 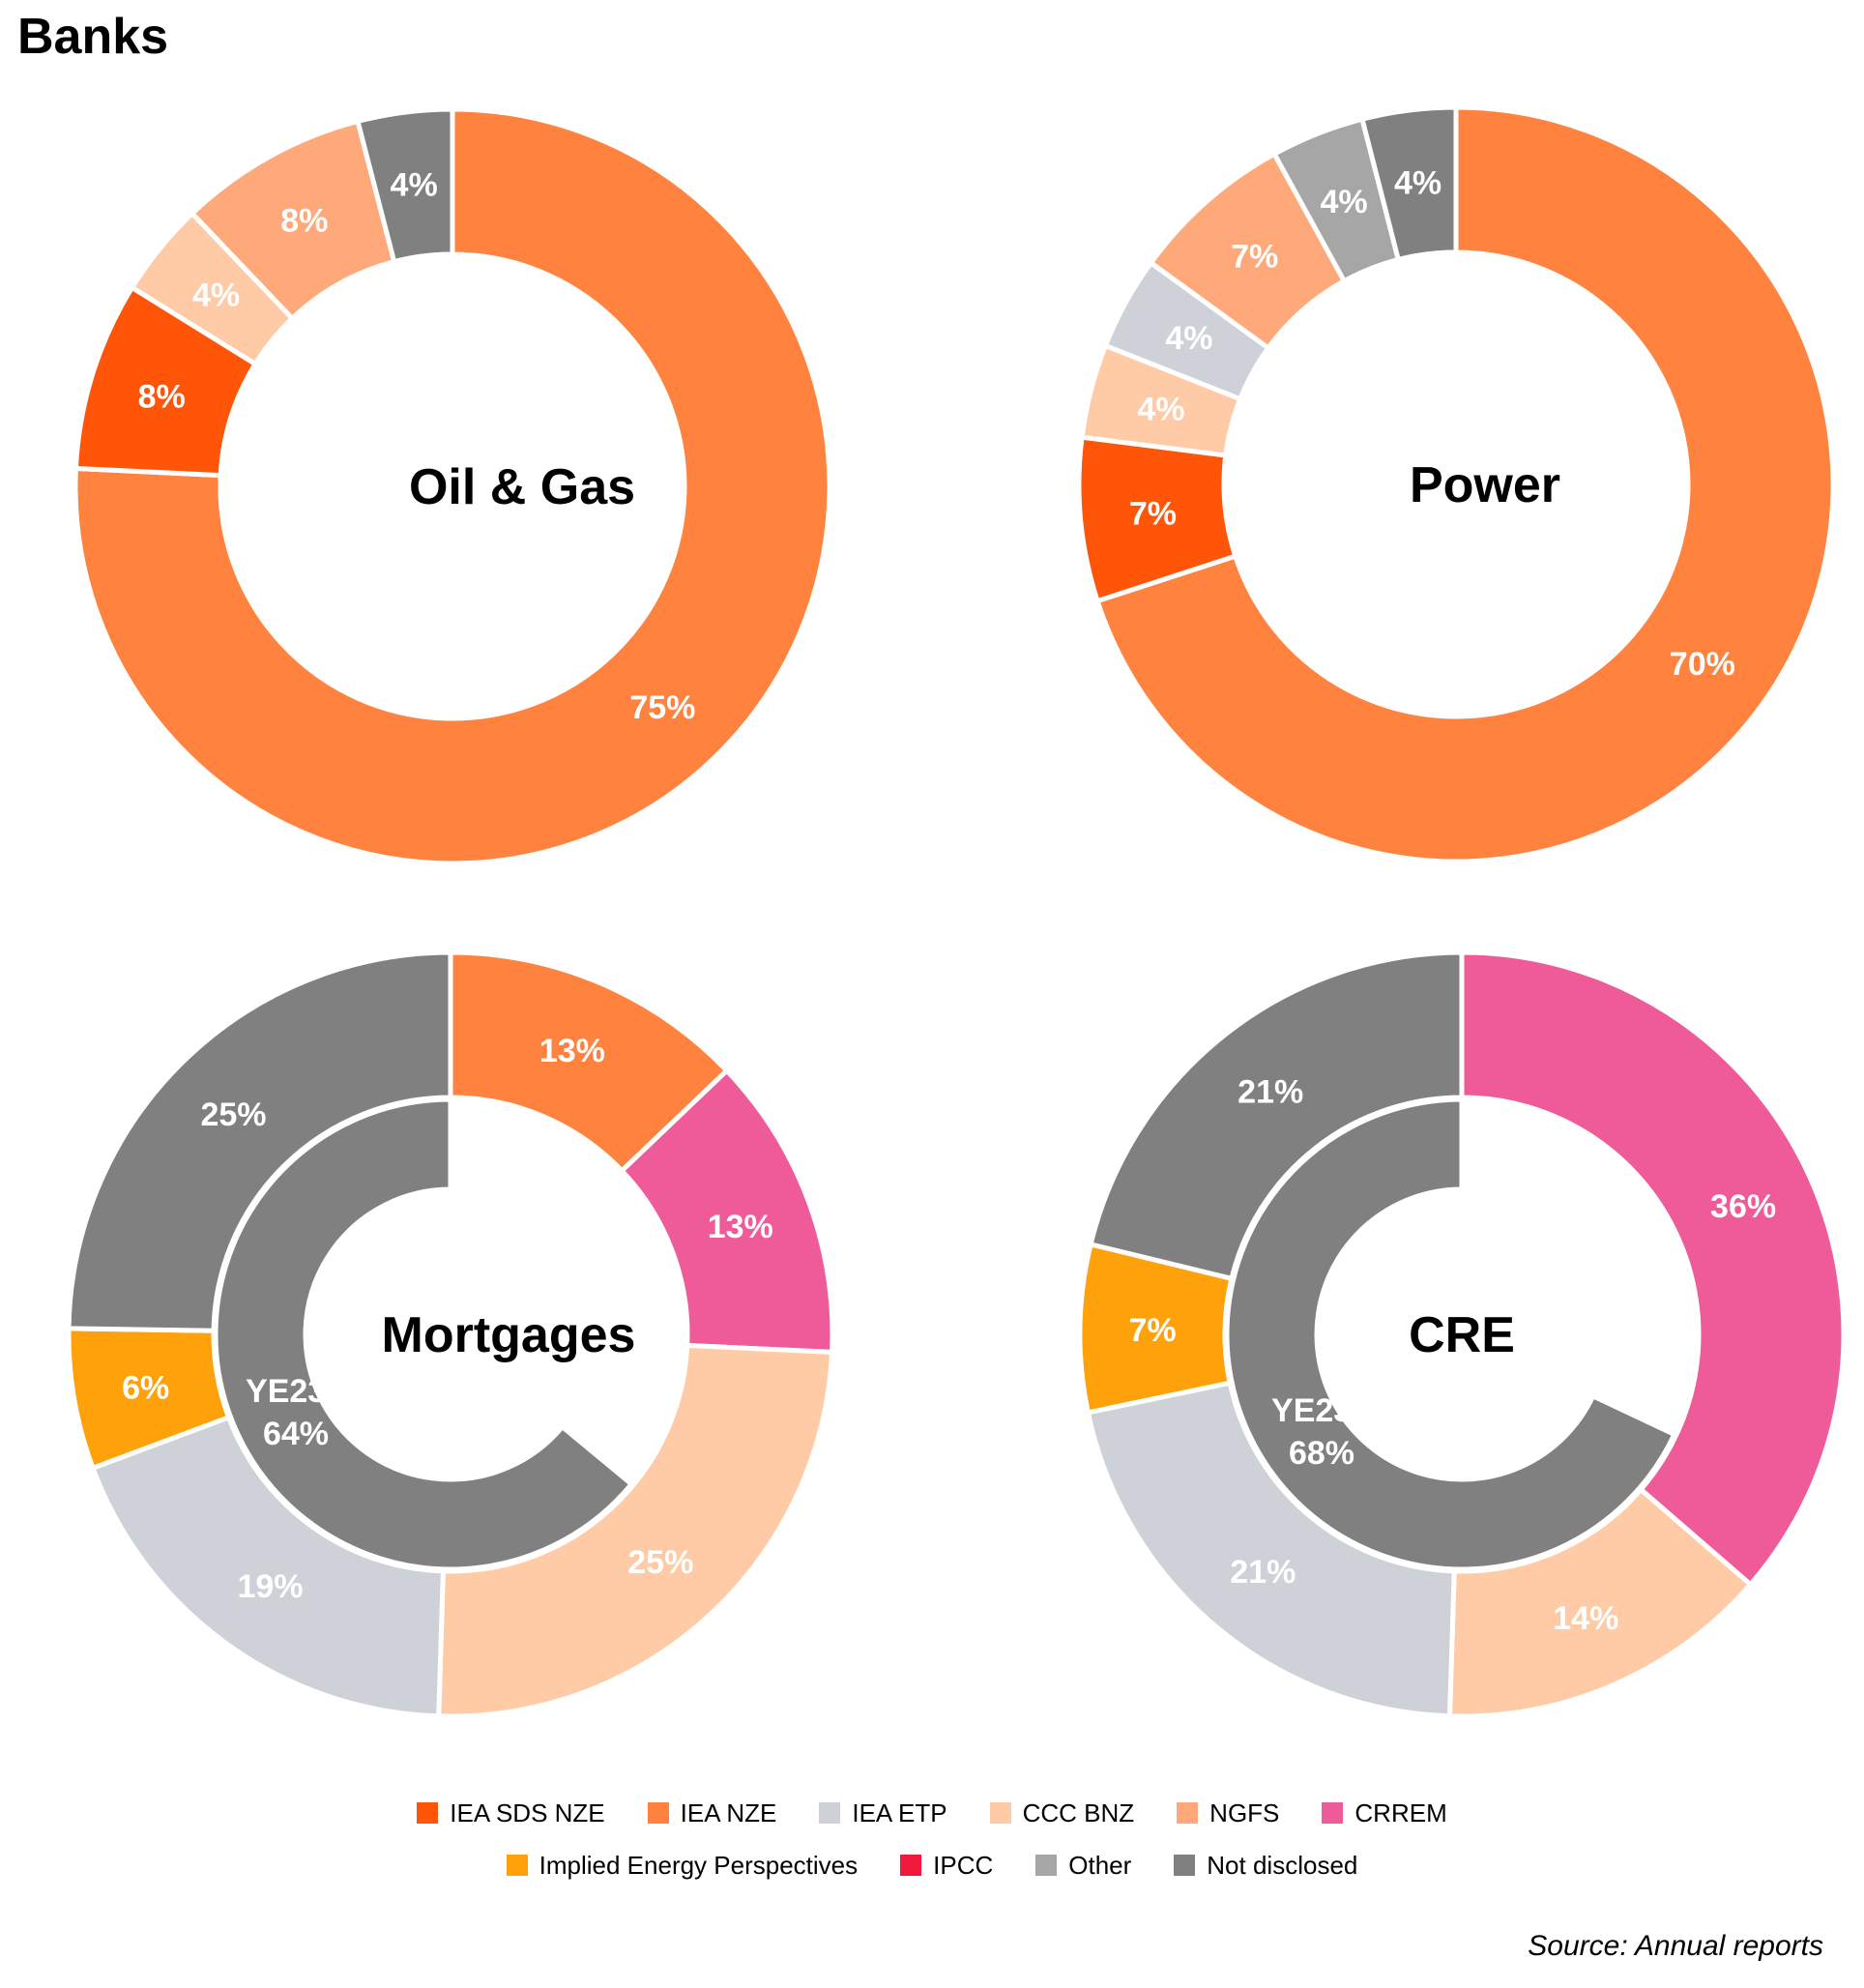 What do you see at coordinates (699, 1865) in the screenshot?
I see `legend-label: Implied Energy Perspectives` at bounding box center [699, 1865].